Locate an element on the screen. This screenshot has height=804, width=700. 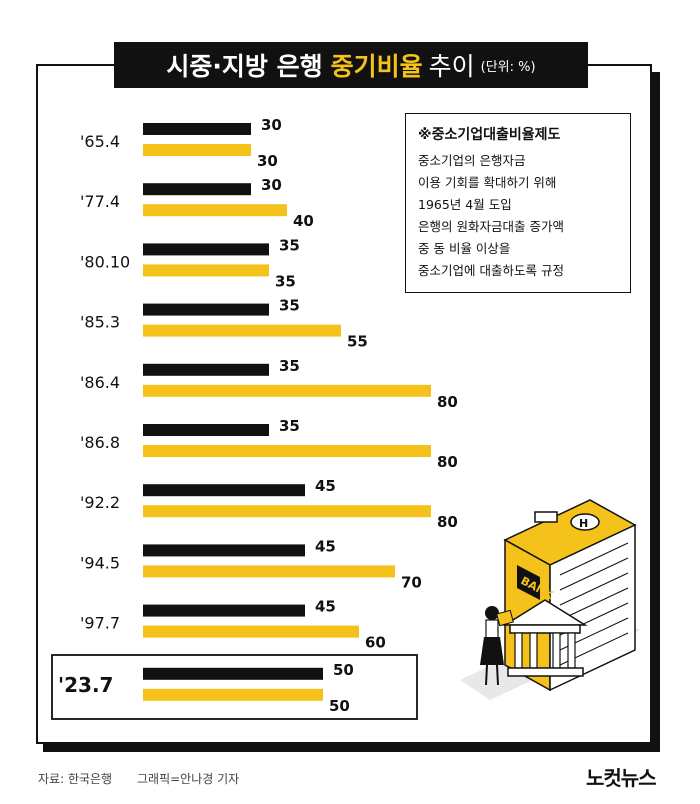
category-label: '77.4 is located at coordinates (100, 201).